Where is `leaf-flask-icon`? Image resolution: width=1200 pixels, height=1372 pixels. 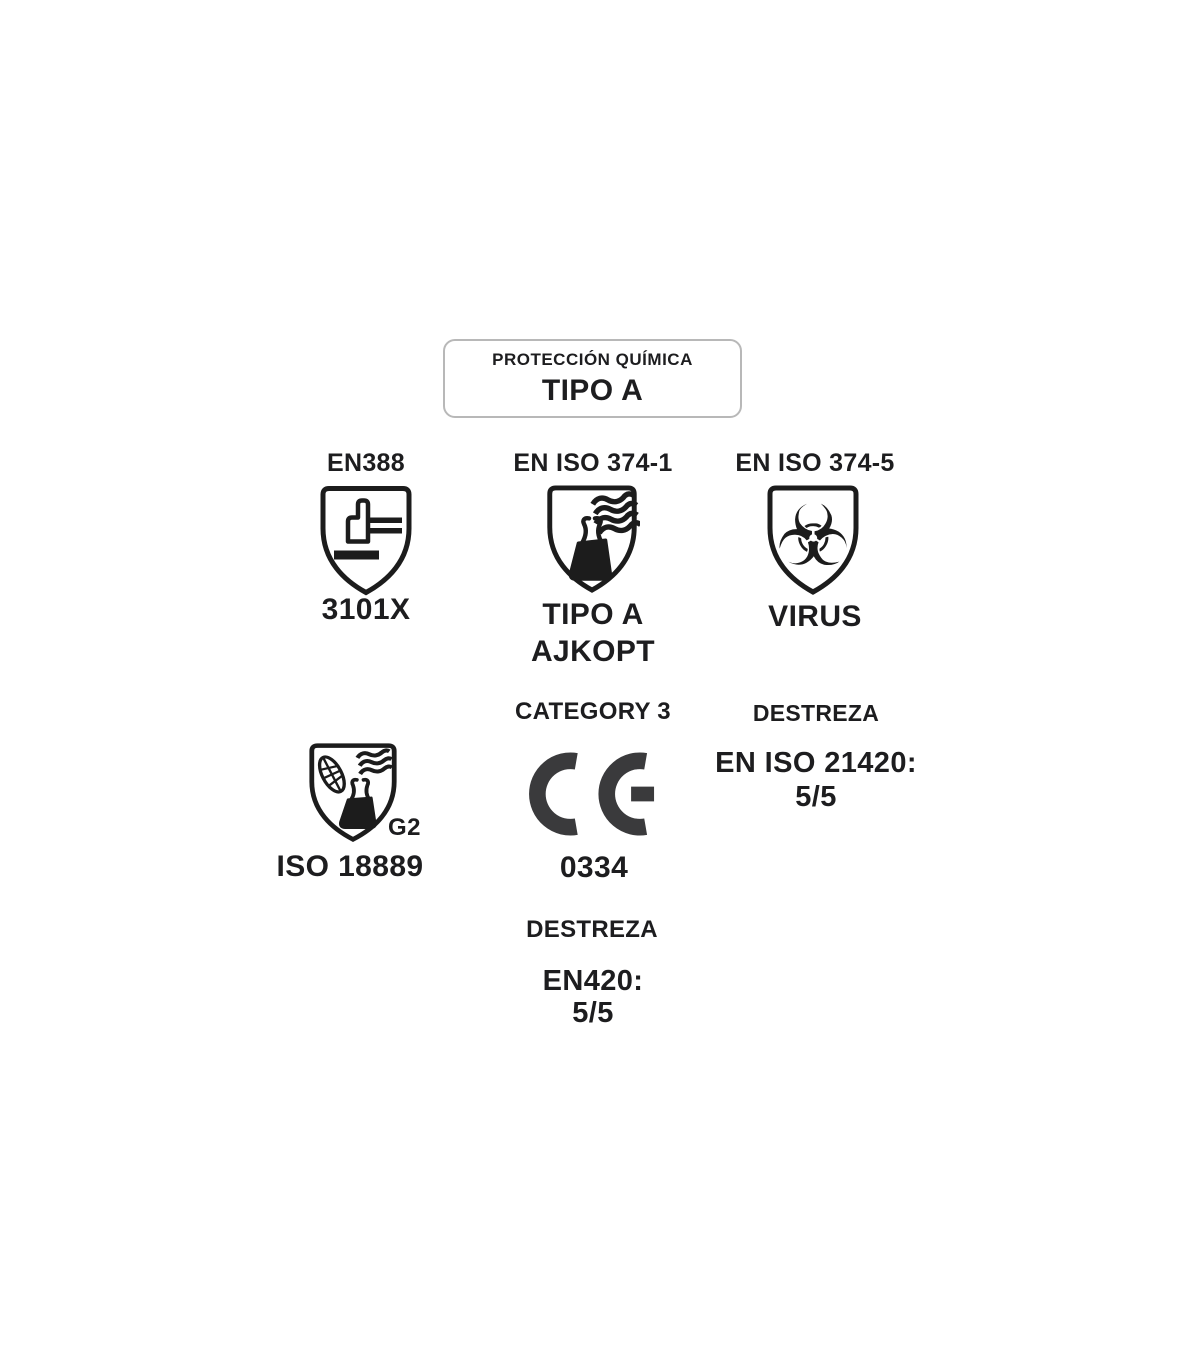 leaf-flask-icon is located at coordinates (353, 792).